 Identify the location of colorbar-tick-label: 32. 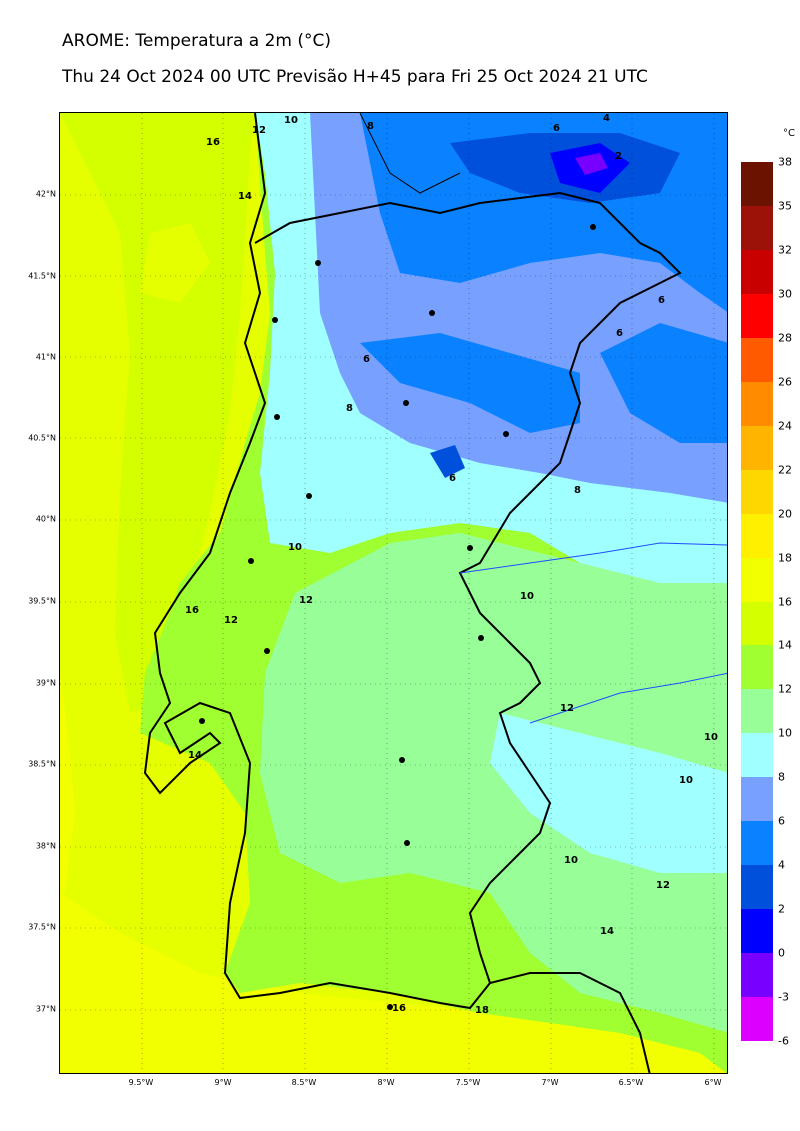
(785, 250).